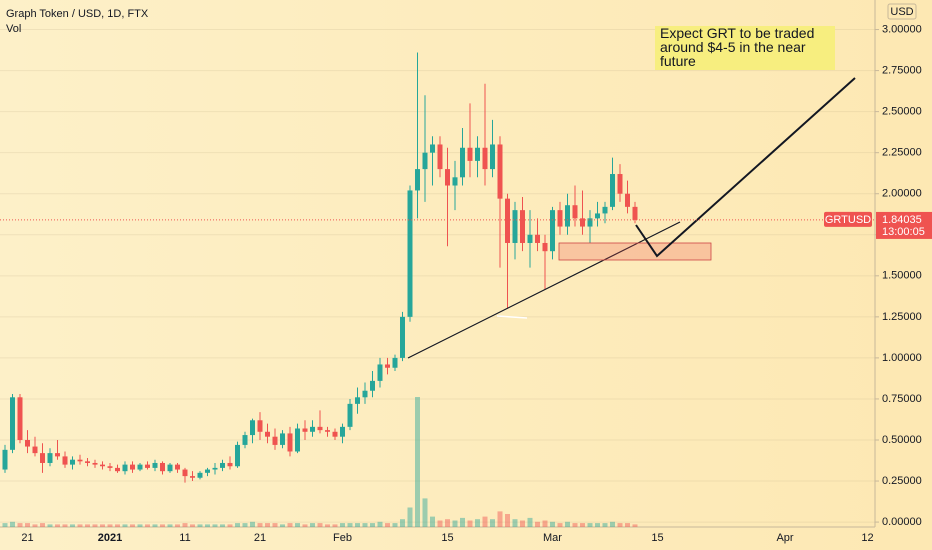 This screenshot has height=550, width=932. I want to click on x-tick-label: 15, so click(657, 538).